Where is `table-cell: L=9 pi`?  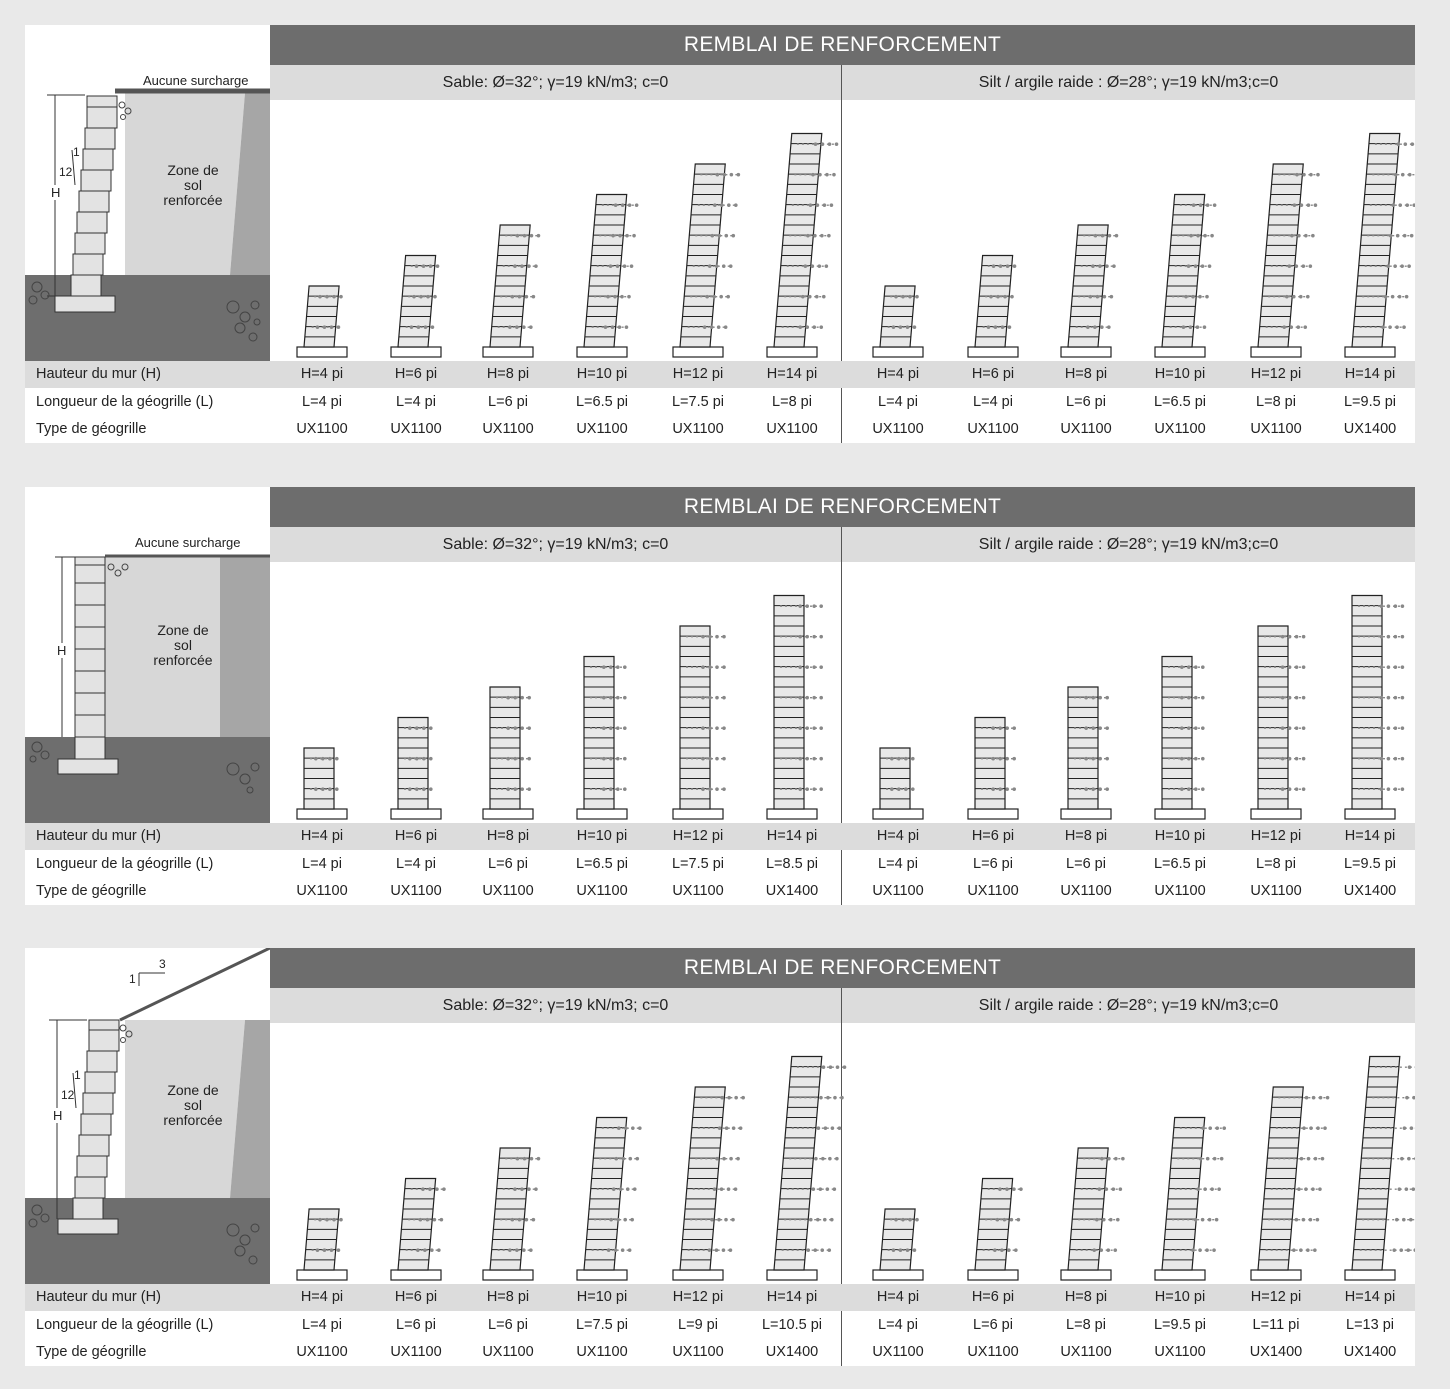 table-cell: L=9 pi is located at coordinates (698, 1325).